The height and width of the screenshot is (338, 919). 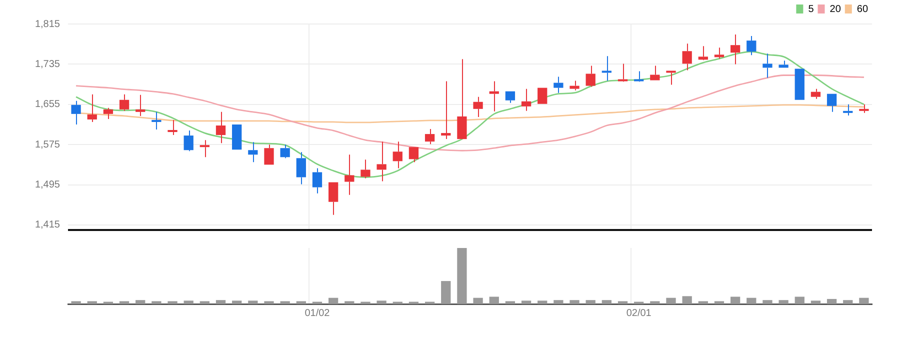 What do you see at coordinates (836, 9) in the screenshot?
I see `legend-label: 20` at bounding box center [836, 9].